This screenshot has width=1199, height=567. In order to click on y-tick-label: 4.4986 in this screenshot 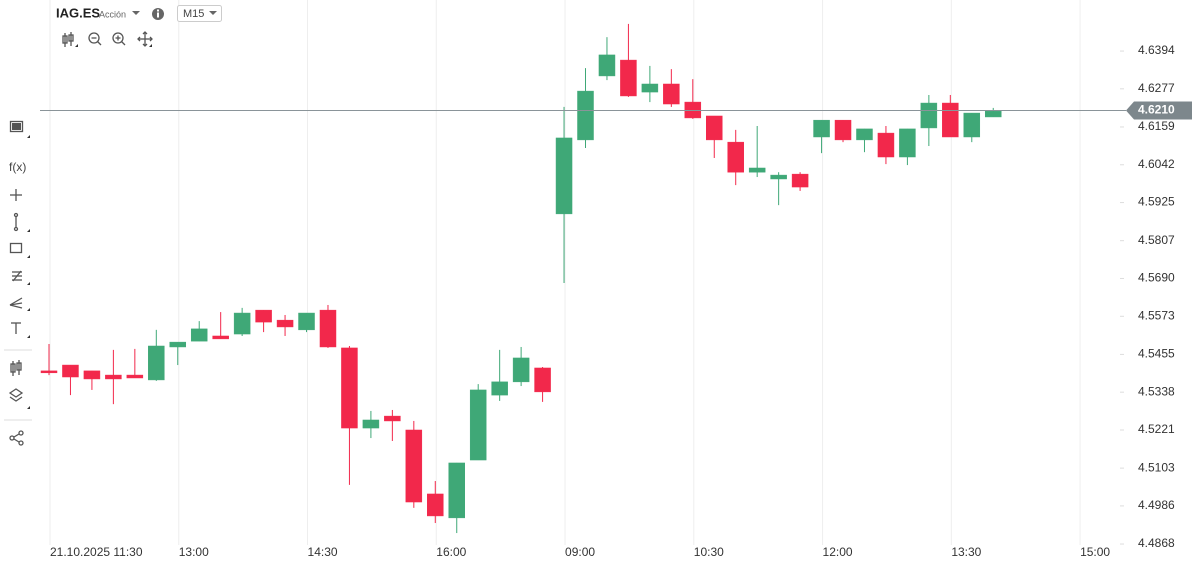, I will do `click(1156, 505)`.